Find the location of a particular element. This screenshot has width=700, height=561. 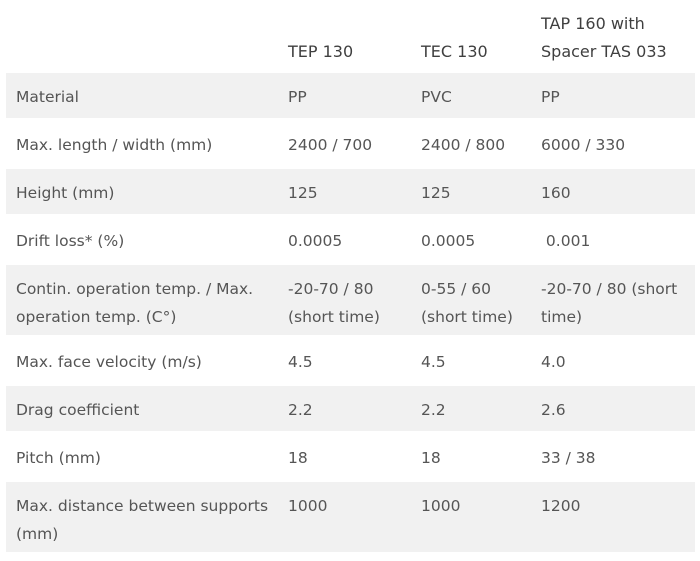

row-label: Max. length / width (mm) is located at coordinates (114, 145).